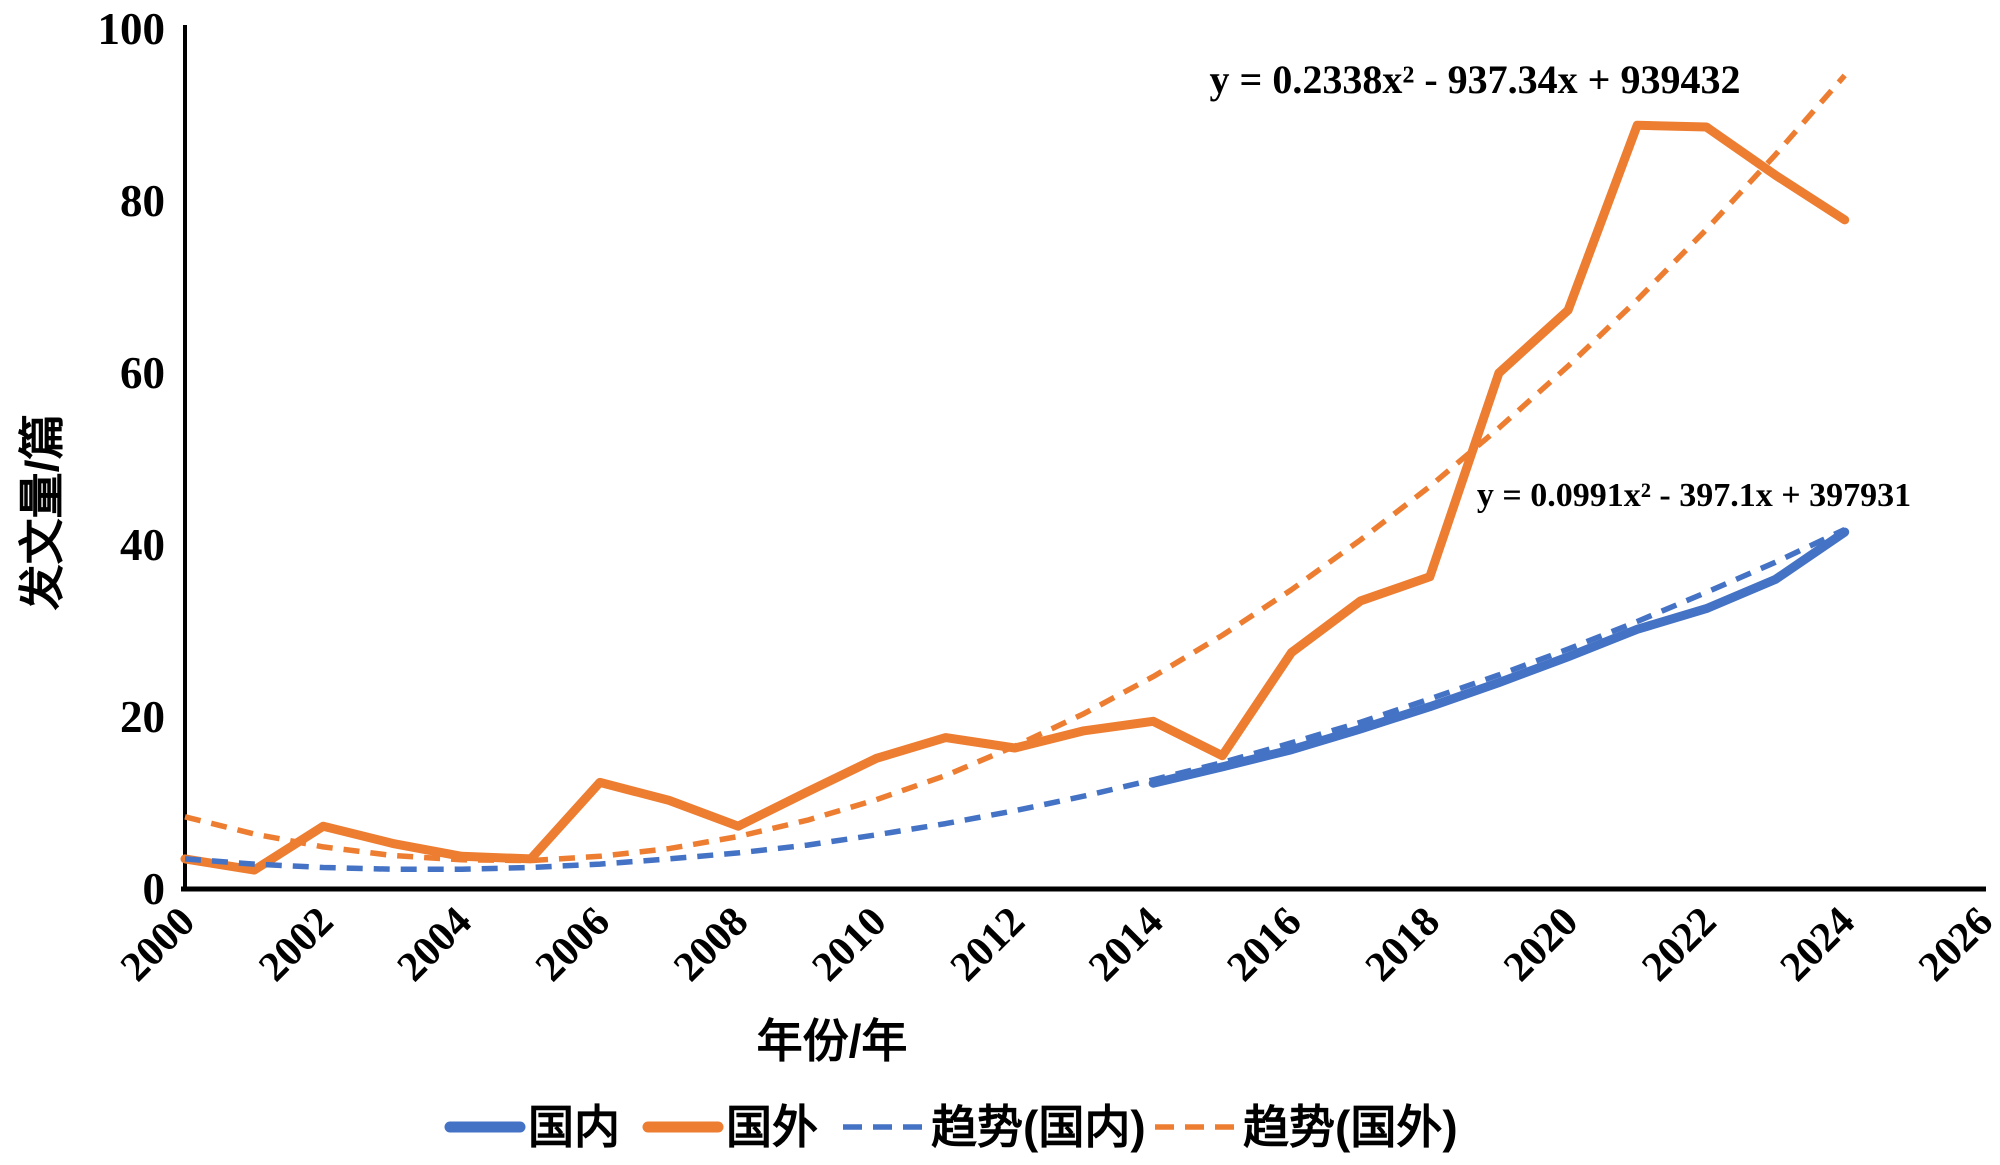 This screenshot has height=1165, width=2000. What do you see at coordinates (1955, 945) in the screenshot?
I see `x-tick-label-2026: 2026` at bounding box center [1955, 945].